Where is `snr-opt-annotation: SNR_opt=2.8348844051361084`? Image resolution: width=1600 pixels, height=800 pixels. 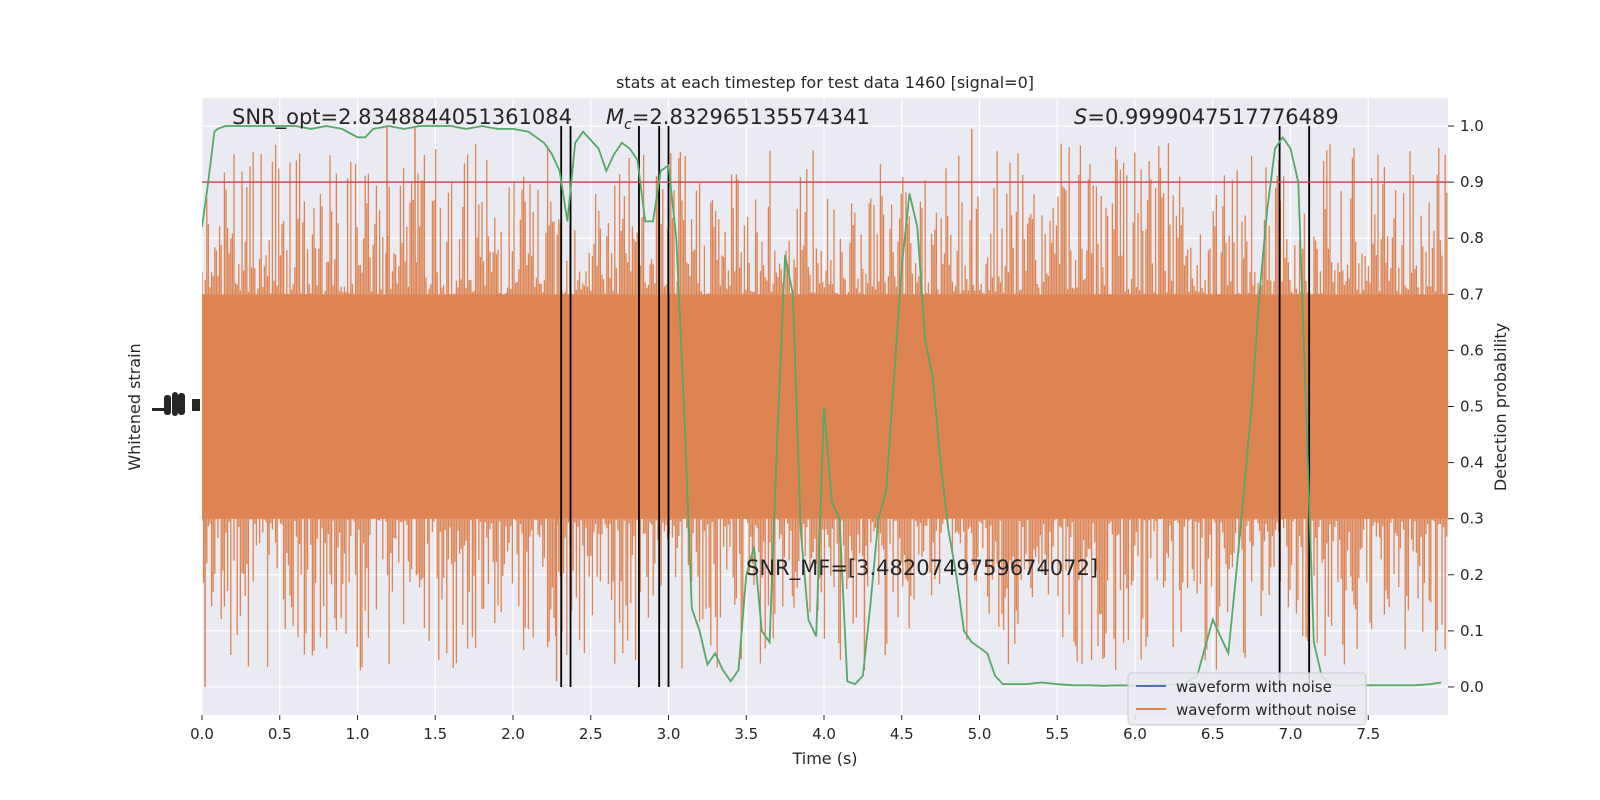 snr-opt-annotation: SNR_opt=2.8348844051361084 is located at coordinates (402, 117).